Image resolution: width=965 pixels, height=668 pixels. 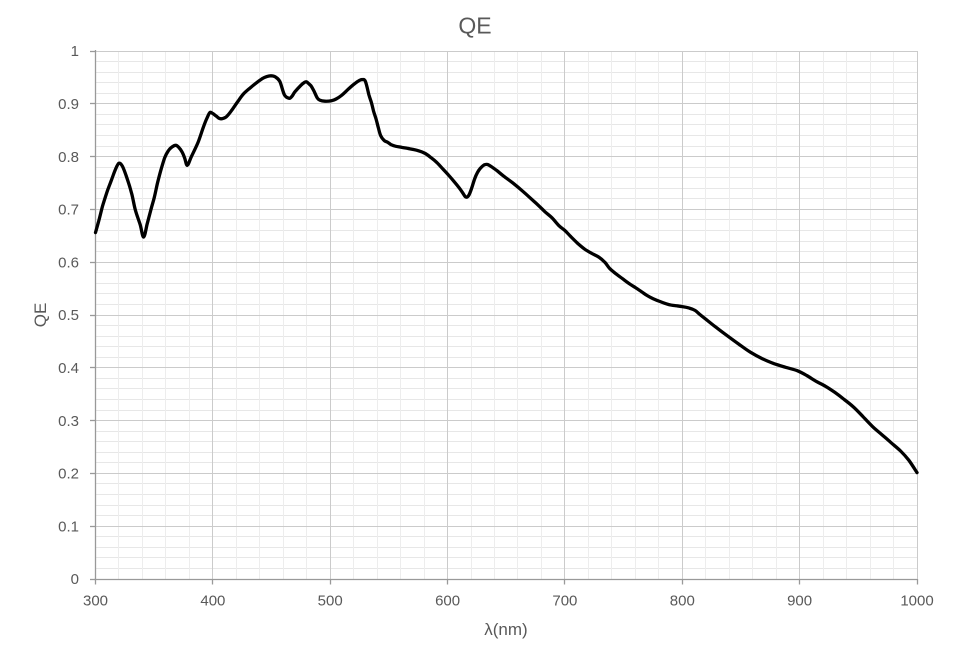 I want to click on svg-text: 0.1, so click(x=68, y=526).